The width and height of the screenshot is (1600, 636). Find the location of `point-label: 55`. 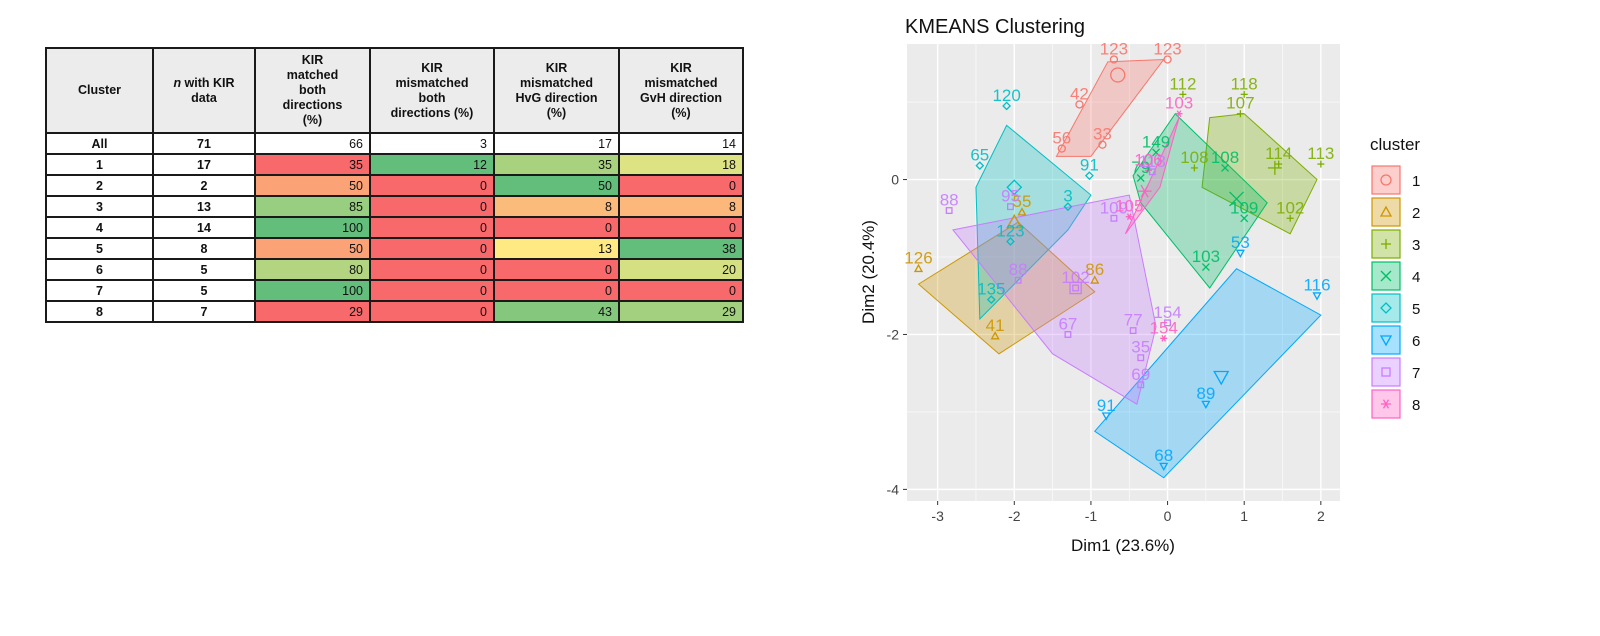

point-label: 55 is located at coordinates (1021, 201).